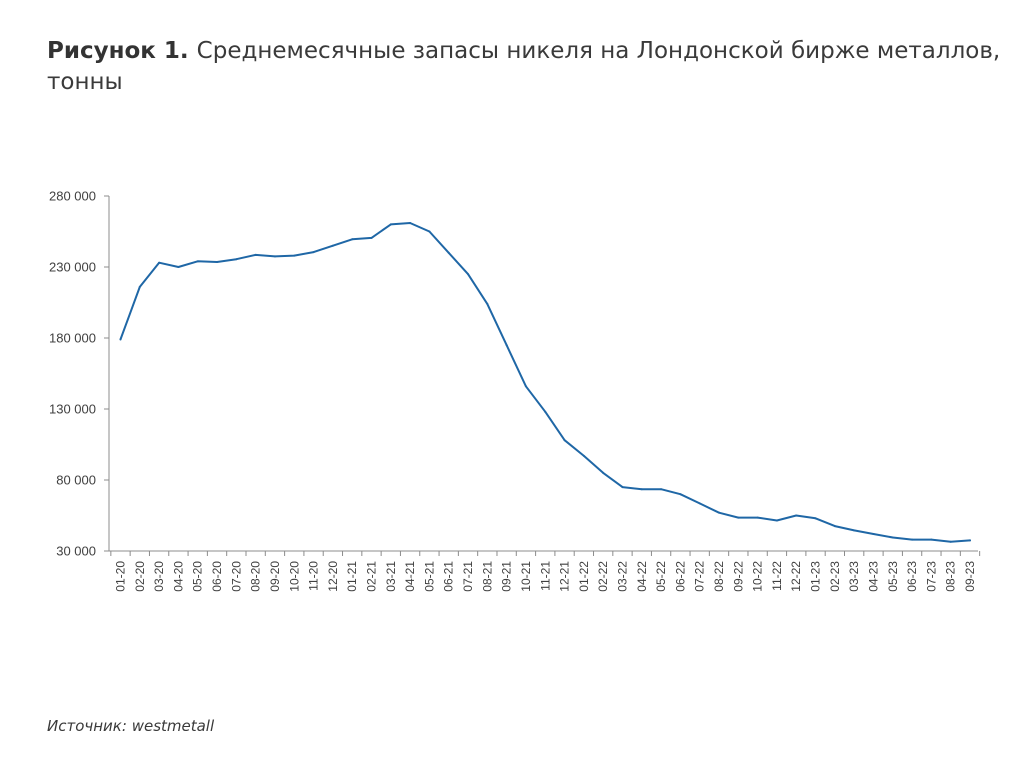 The height and width of the screenshot is (771, 1024). I want to click on x-tick-label: 04-23, so click(873, 576).